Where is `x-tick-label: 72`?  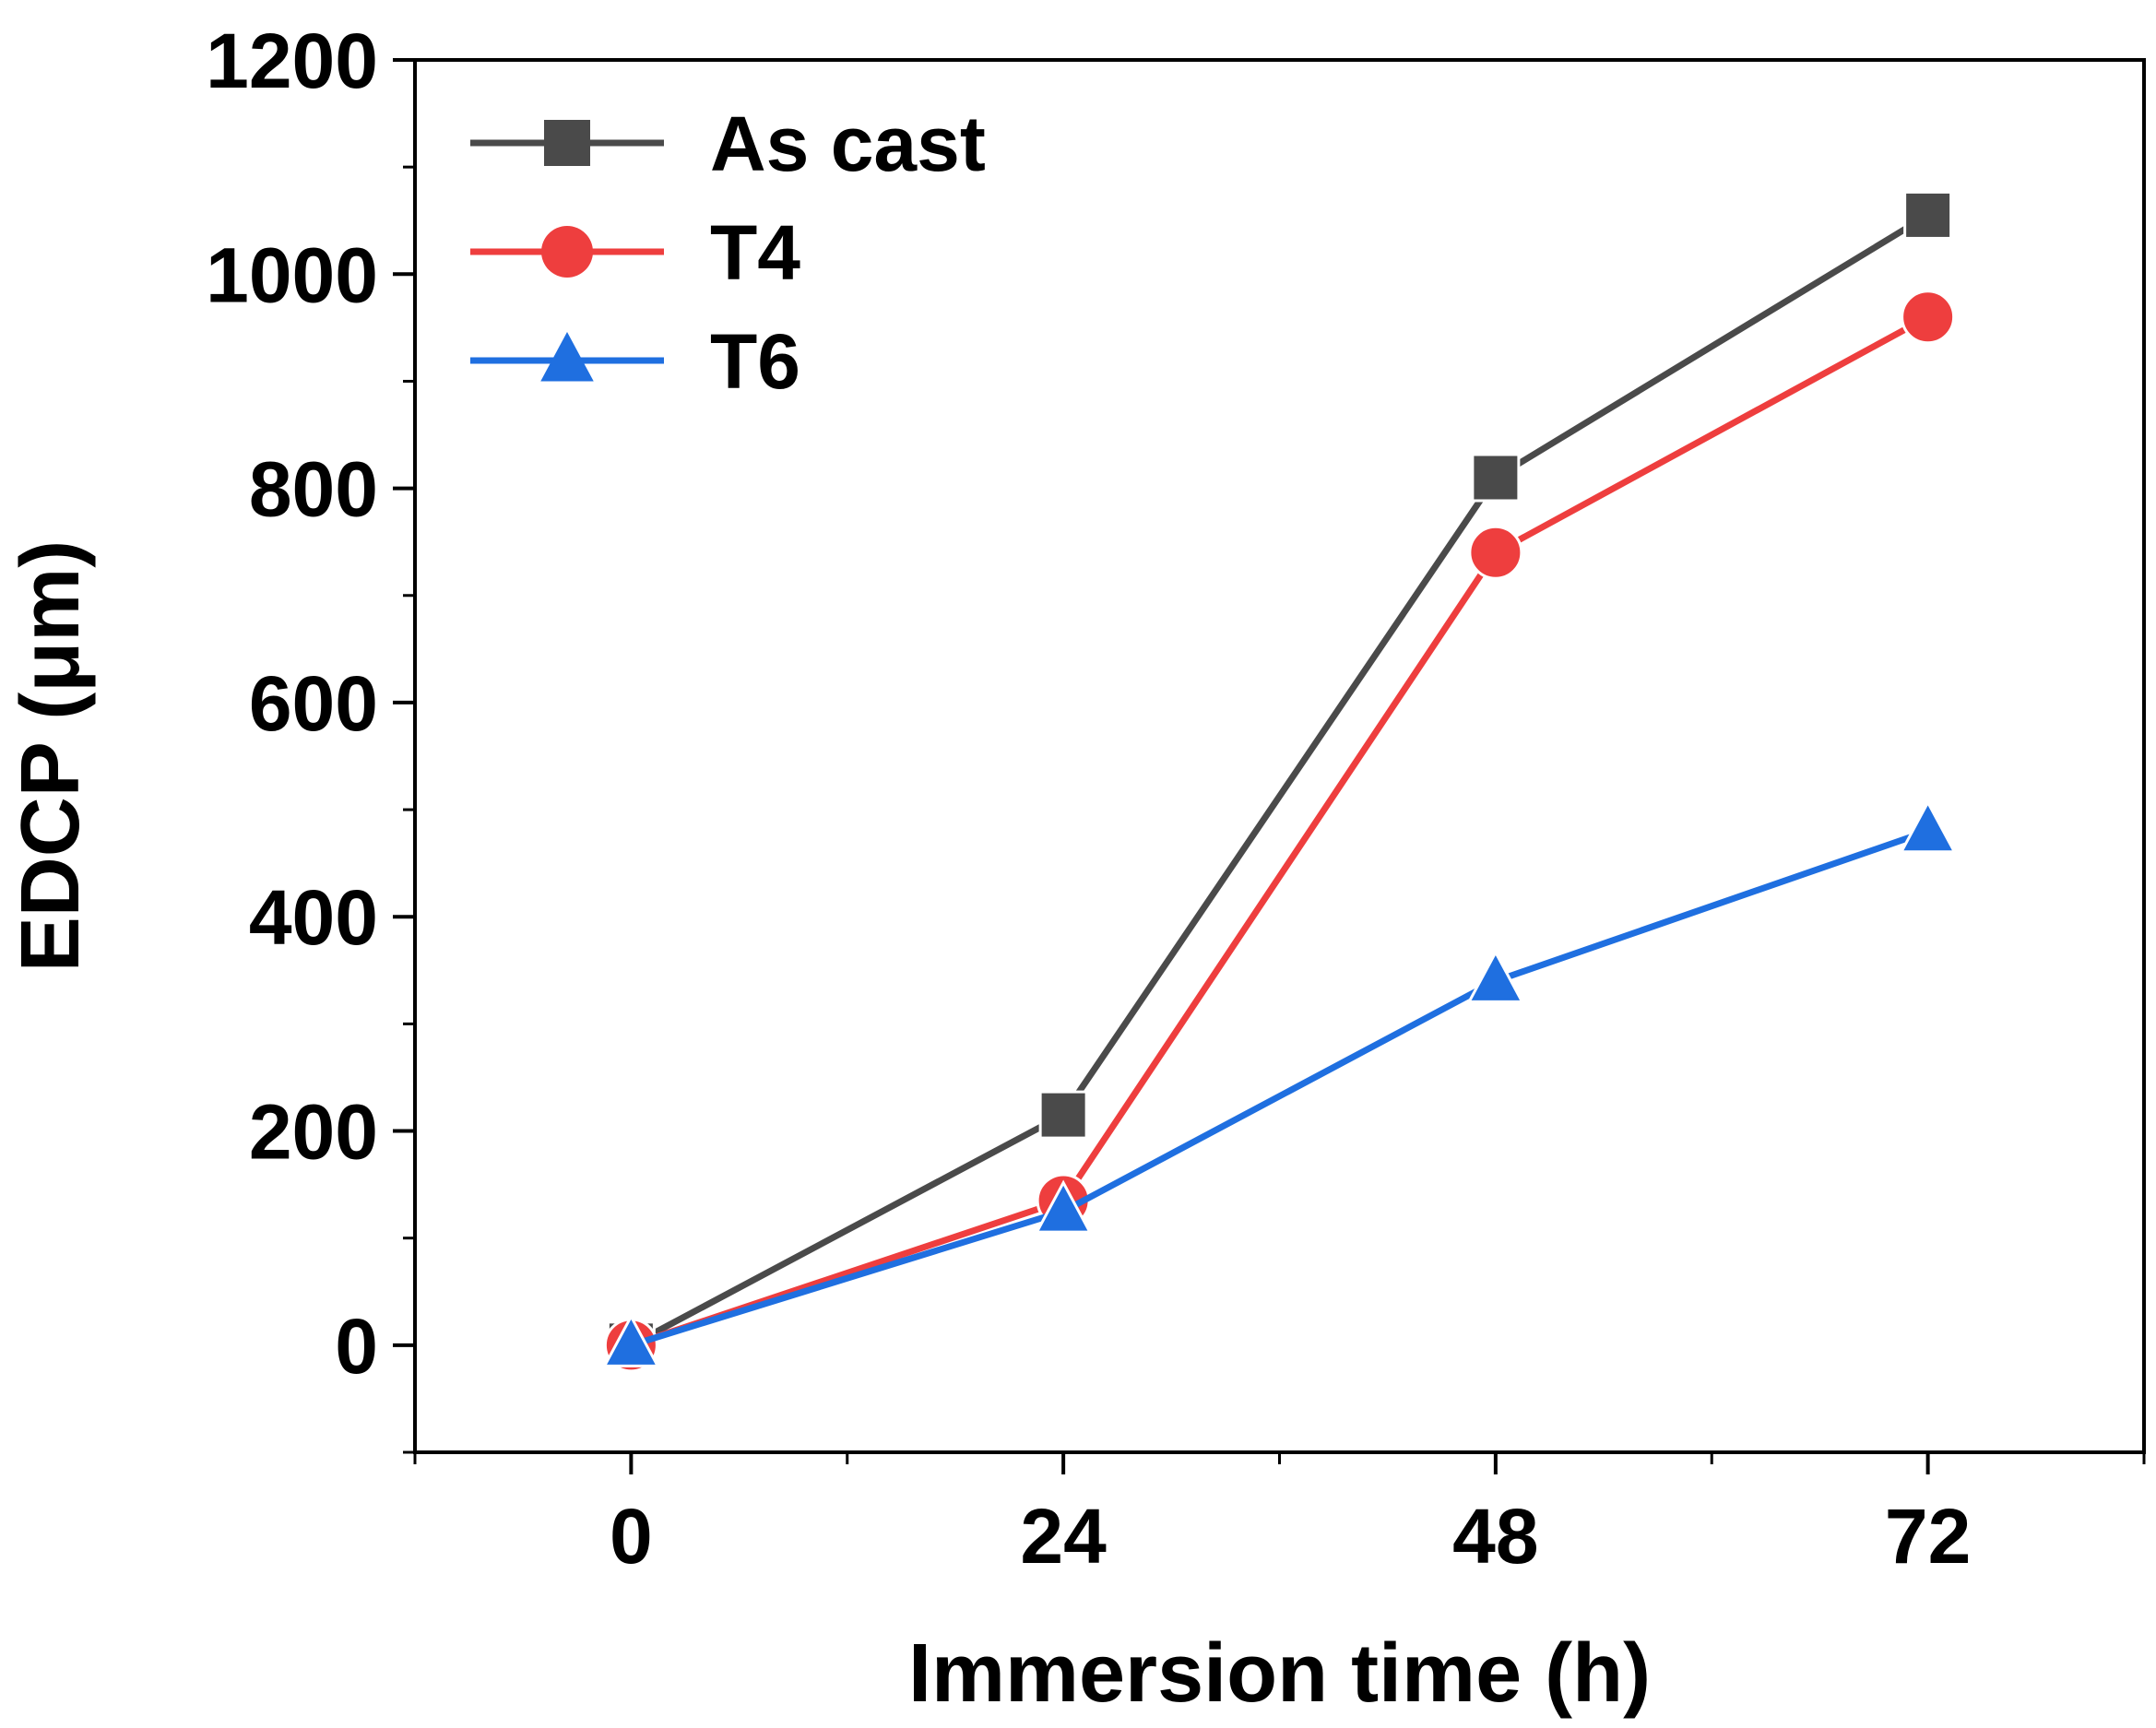
x-tick-label: 72 is located at coordinates (1928, 1536).